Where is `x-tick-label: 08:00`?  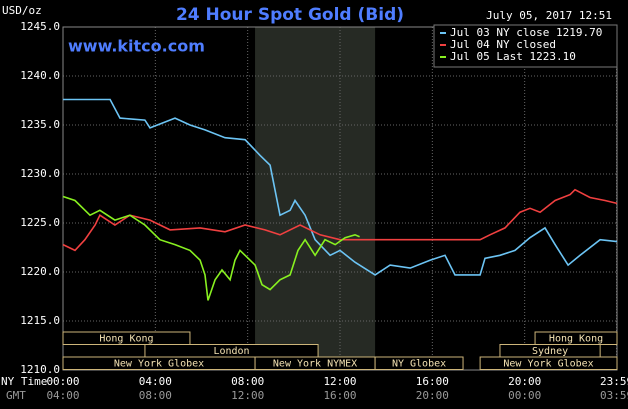 x-tick-label: 08:00 is located at coordinates (247, 381).